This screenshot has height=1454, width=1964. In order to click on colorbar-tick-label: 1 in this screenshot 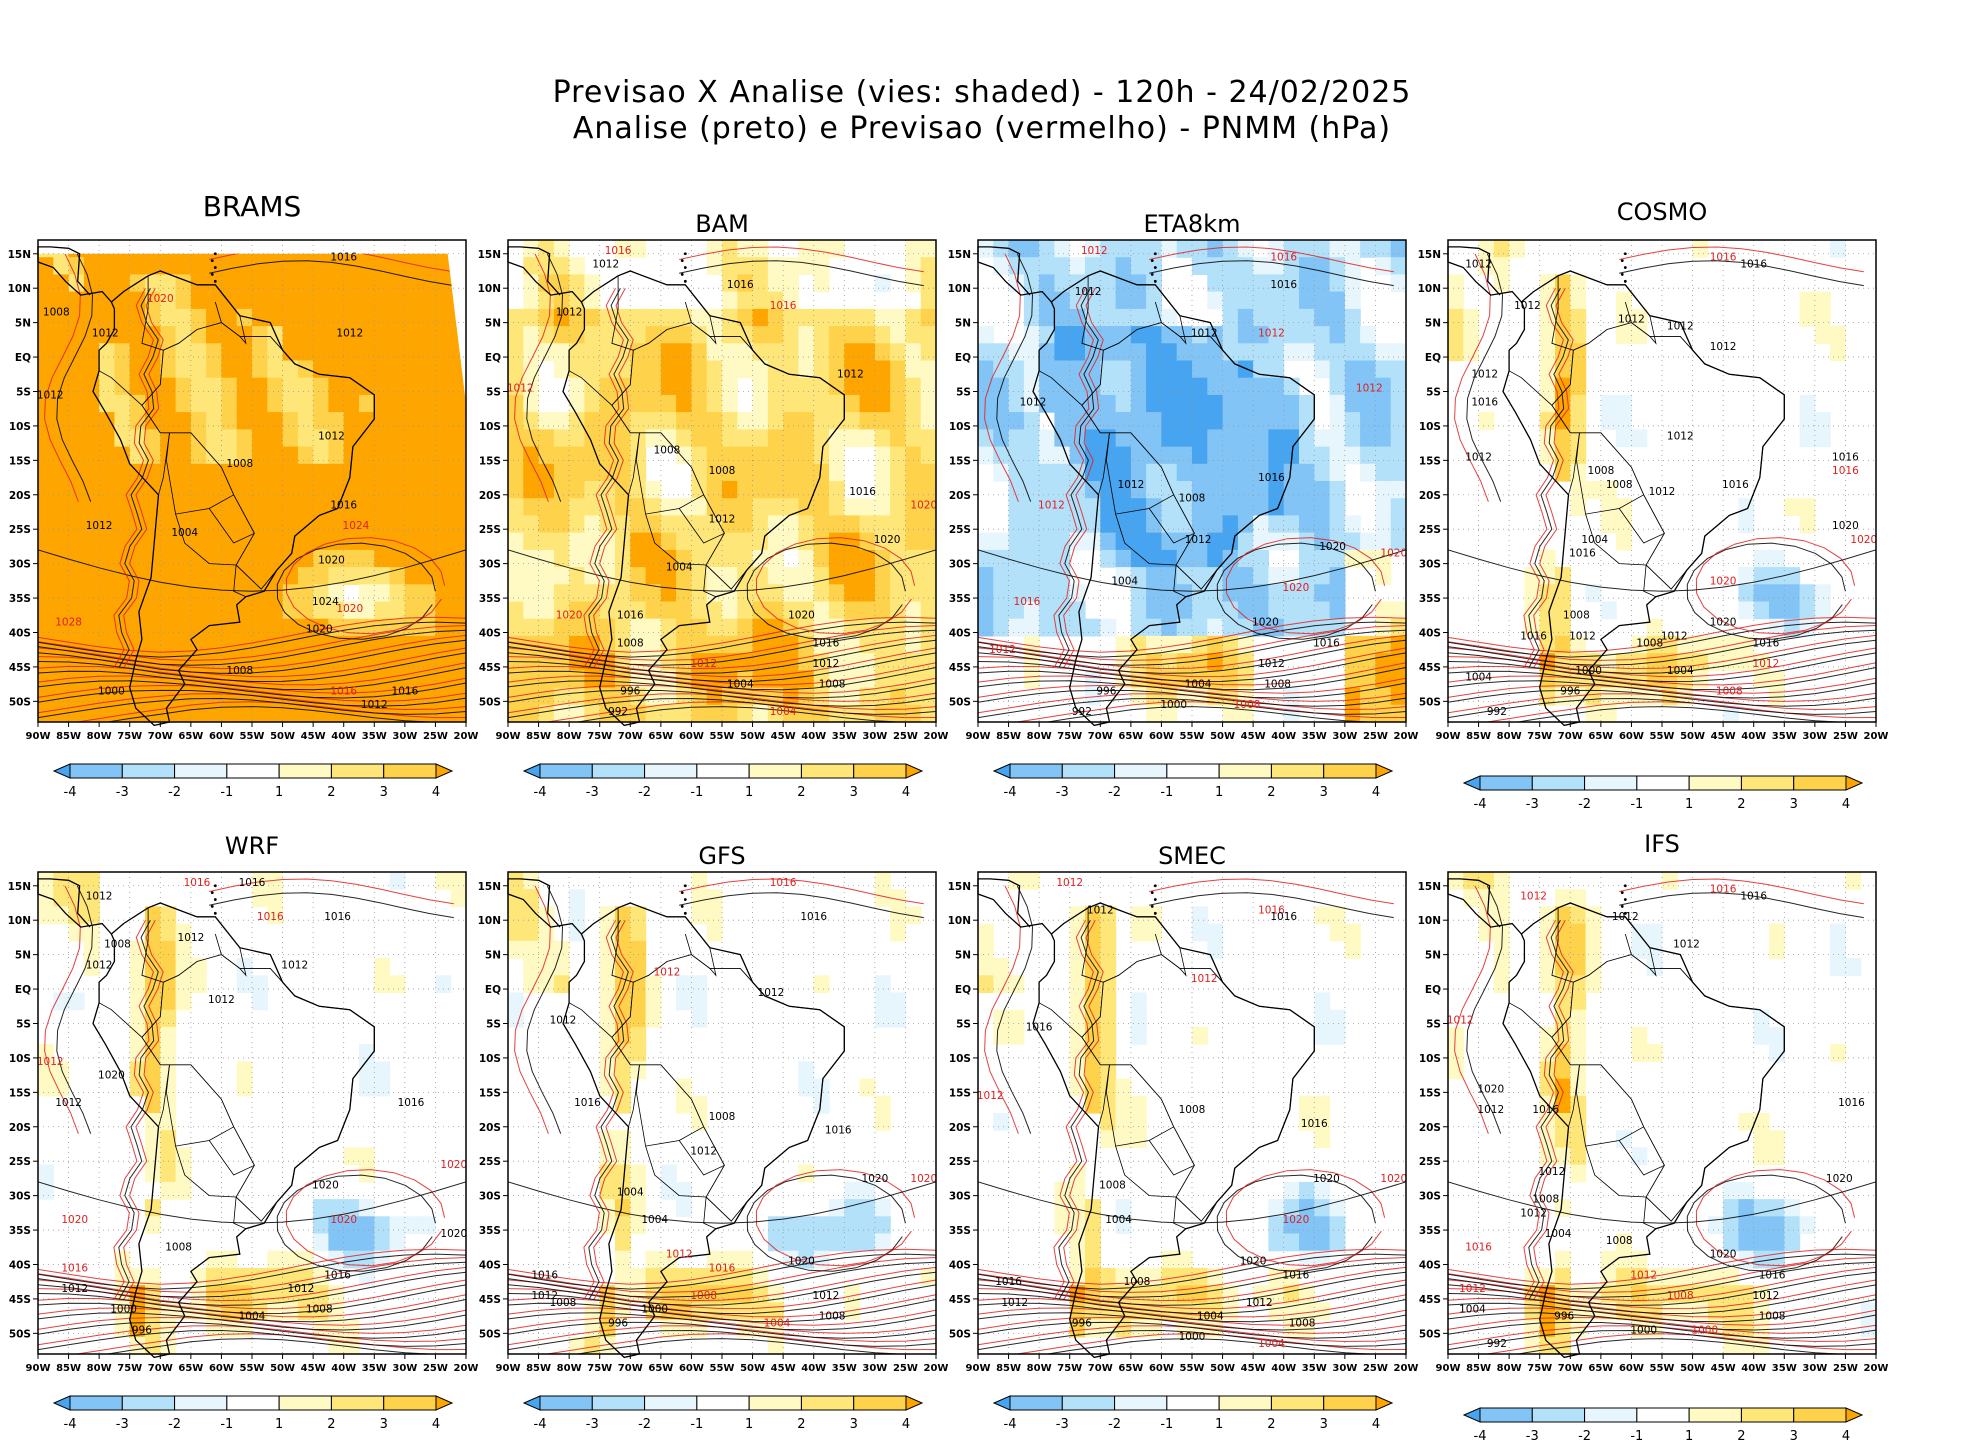, I will do `click(749, 1424)`.